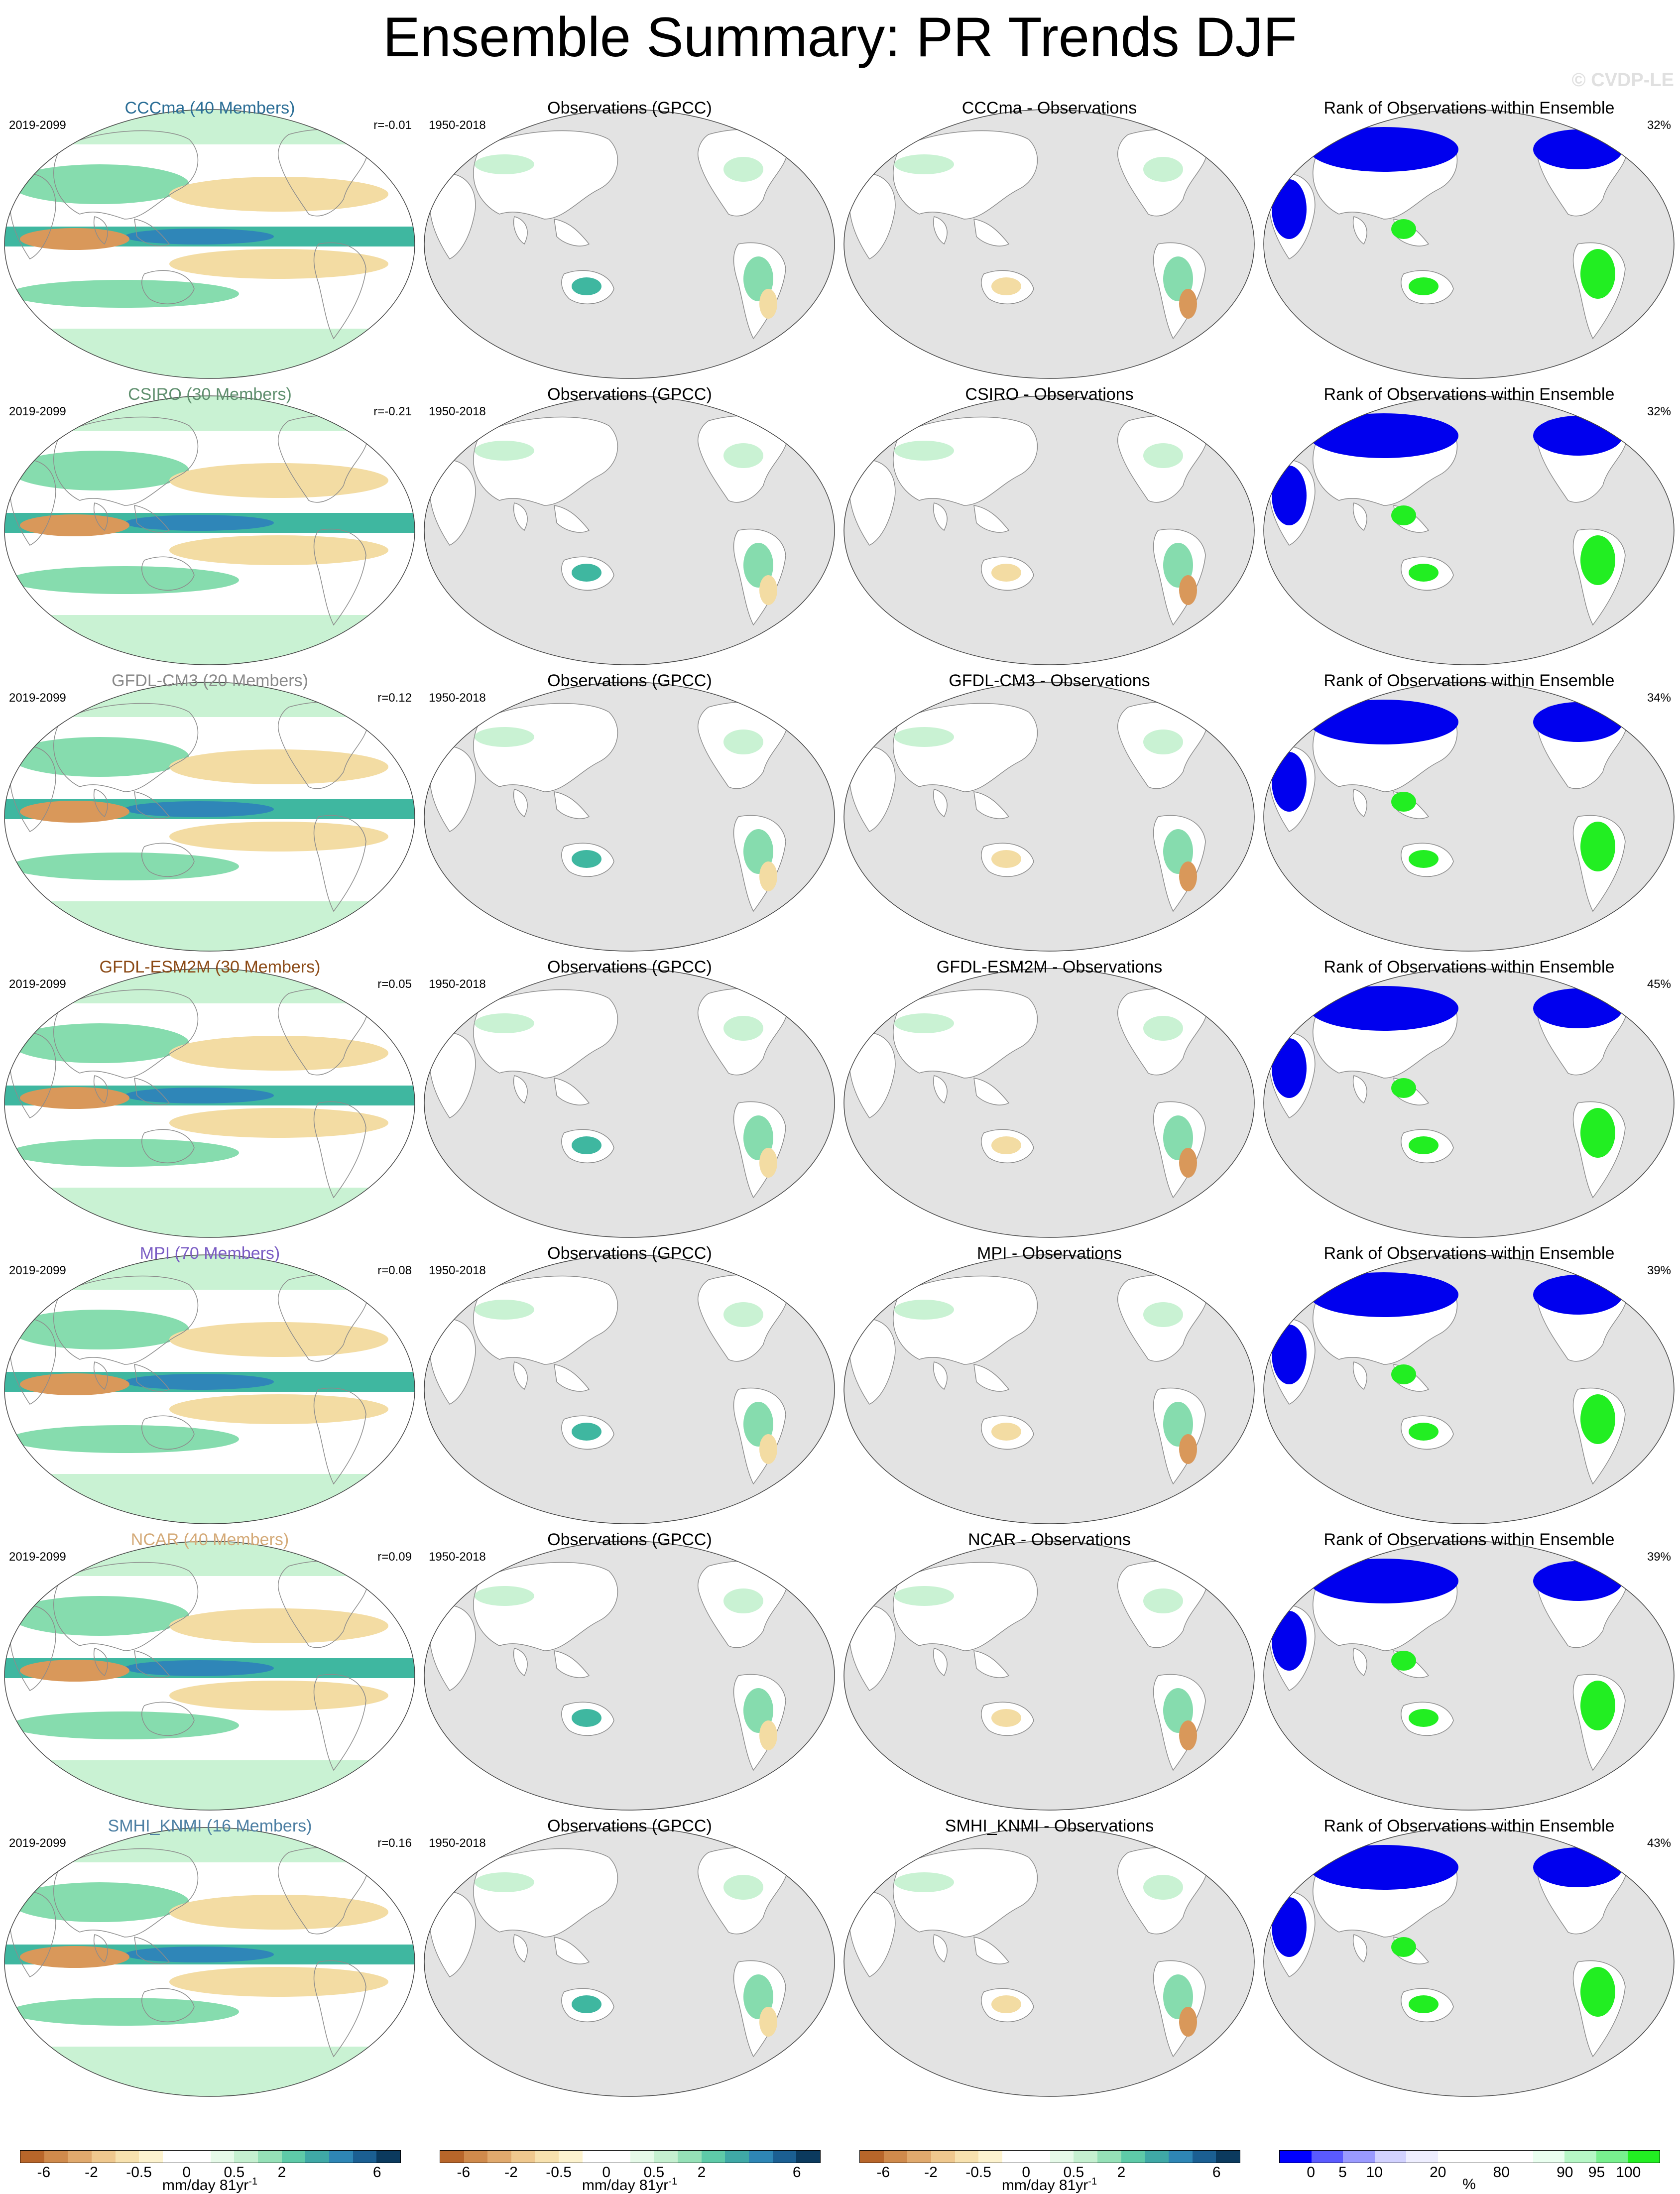  What do you see at coordinates (168, 573) in the screenshot?
I see `coast-australia` at bounding box center [168, 573].